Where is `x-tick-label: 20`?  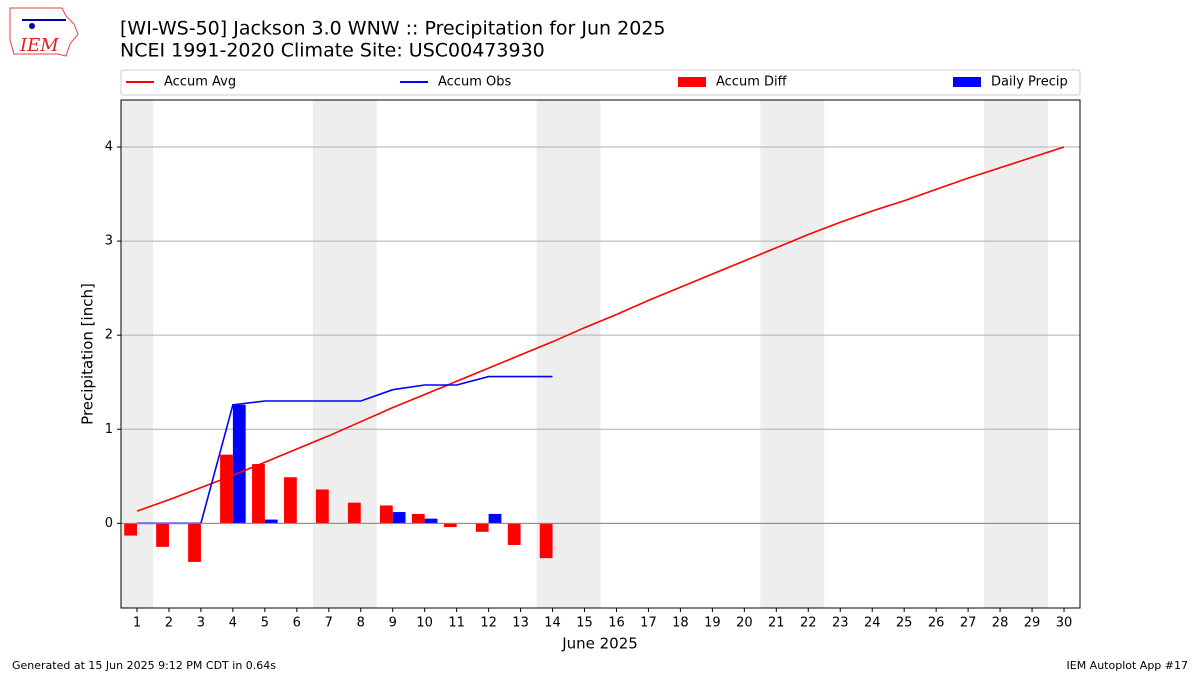 x-tick-label: 20 is located at coordinates (744, 623).